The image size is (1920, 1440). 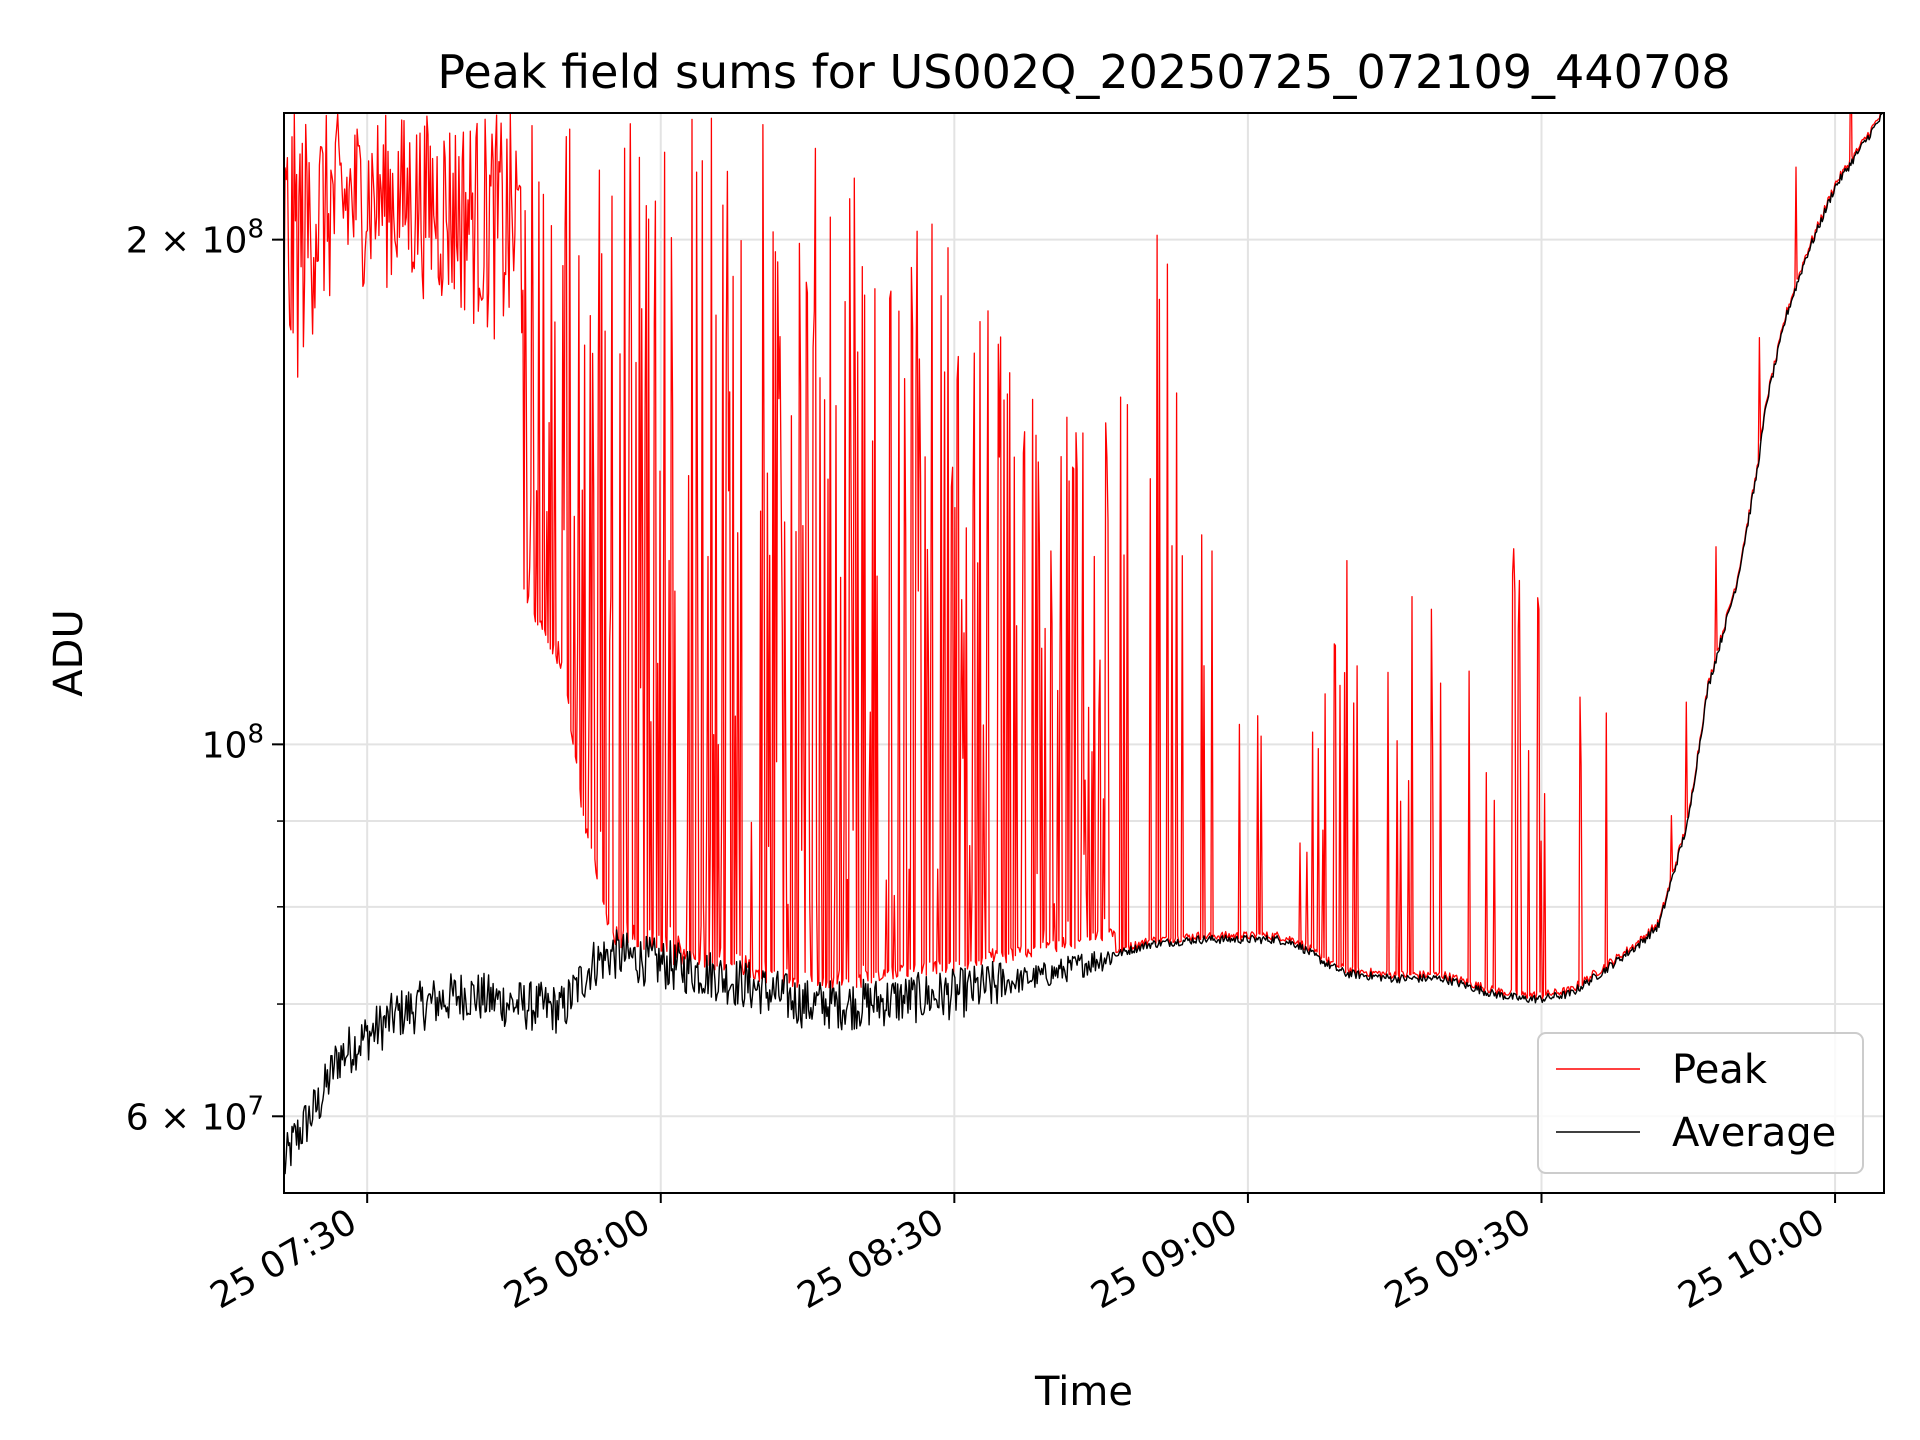 I want to click on legend-box, so click(x=1700, y=1103).